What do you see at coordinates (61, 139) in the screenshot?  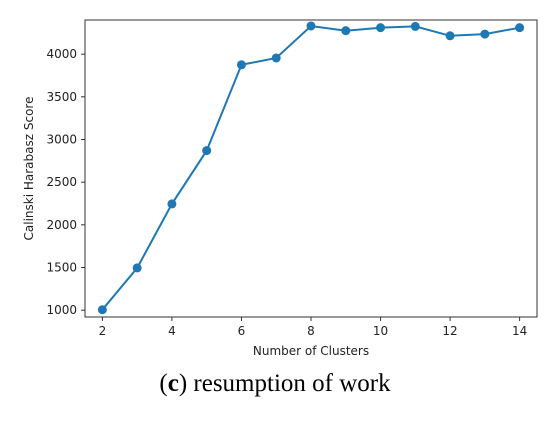 I see `y-tick-label: 3000` at bounding box center [61, 139].